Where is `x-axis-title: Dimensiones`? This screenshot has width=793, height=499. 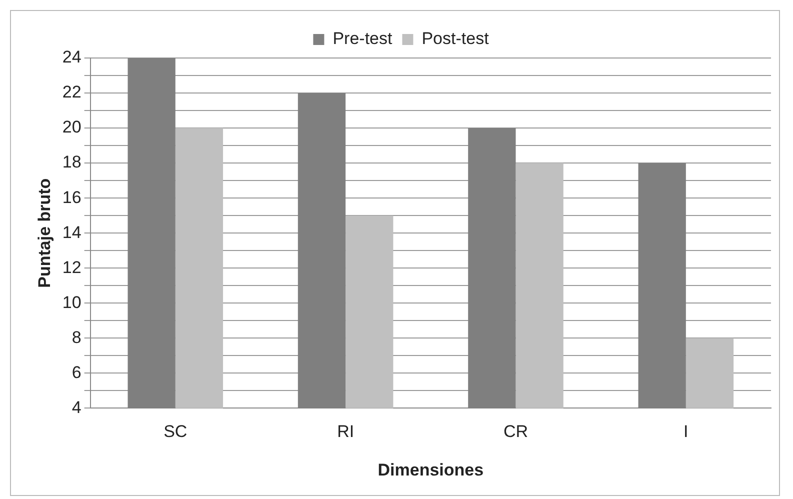
x-axis-title: Dimensiones is located at coordinates (431, 470).